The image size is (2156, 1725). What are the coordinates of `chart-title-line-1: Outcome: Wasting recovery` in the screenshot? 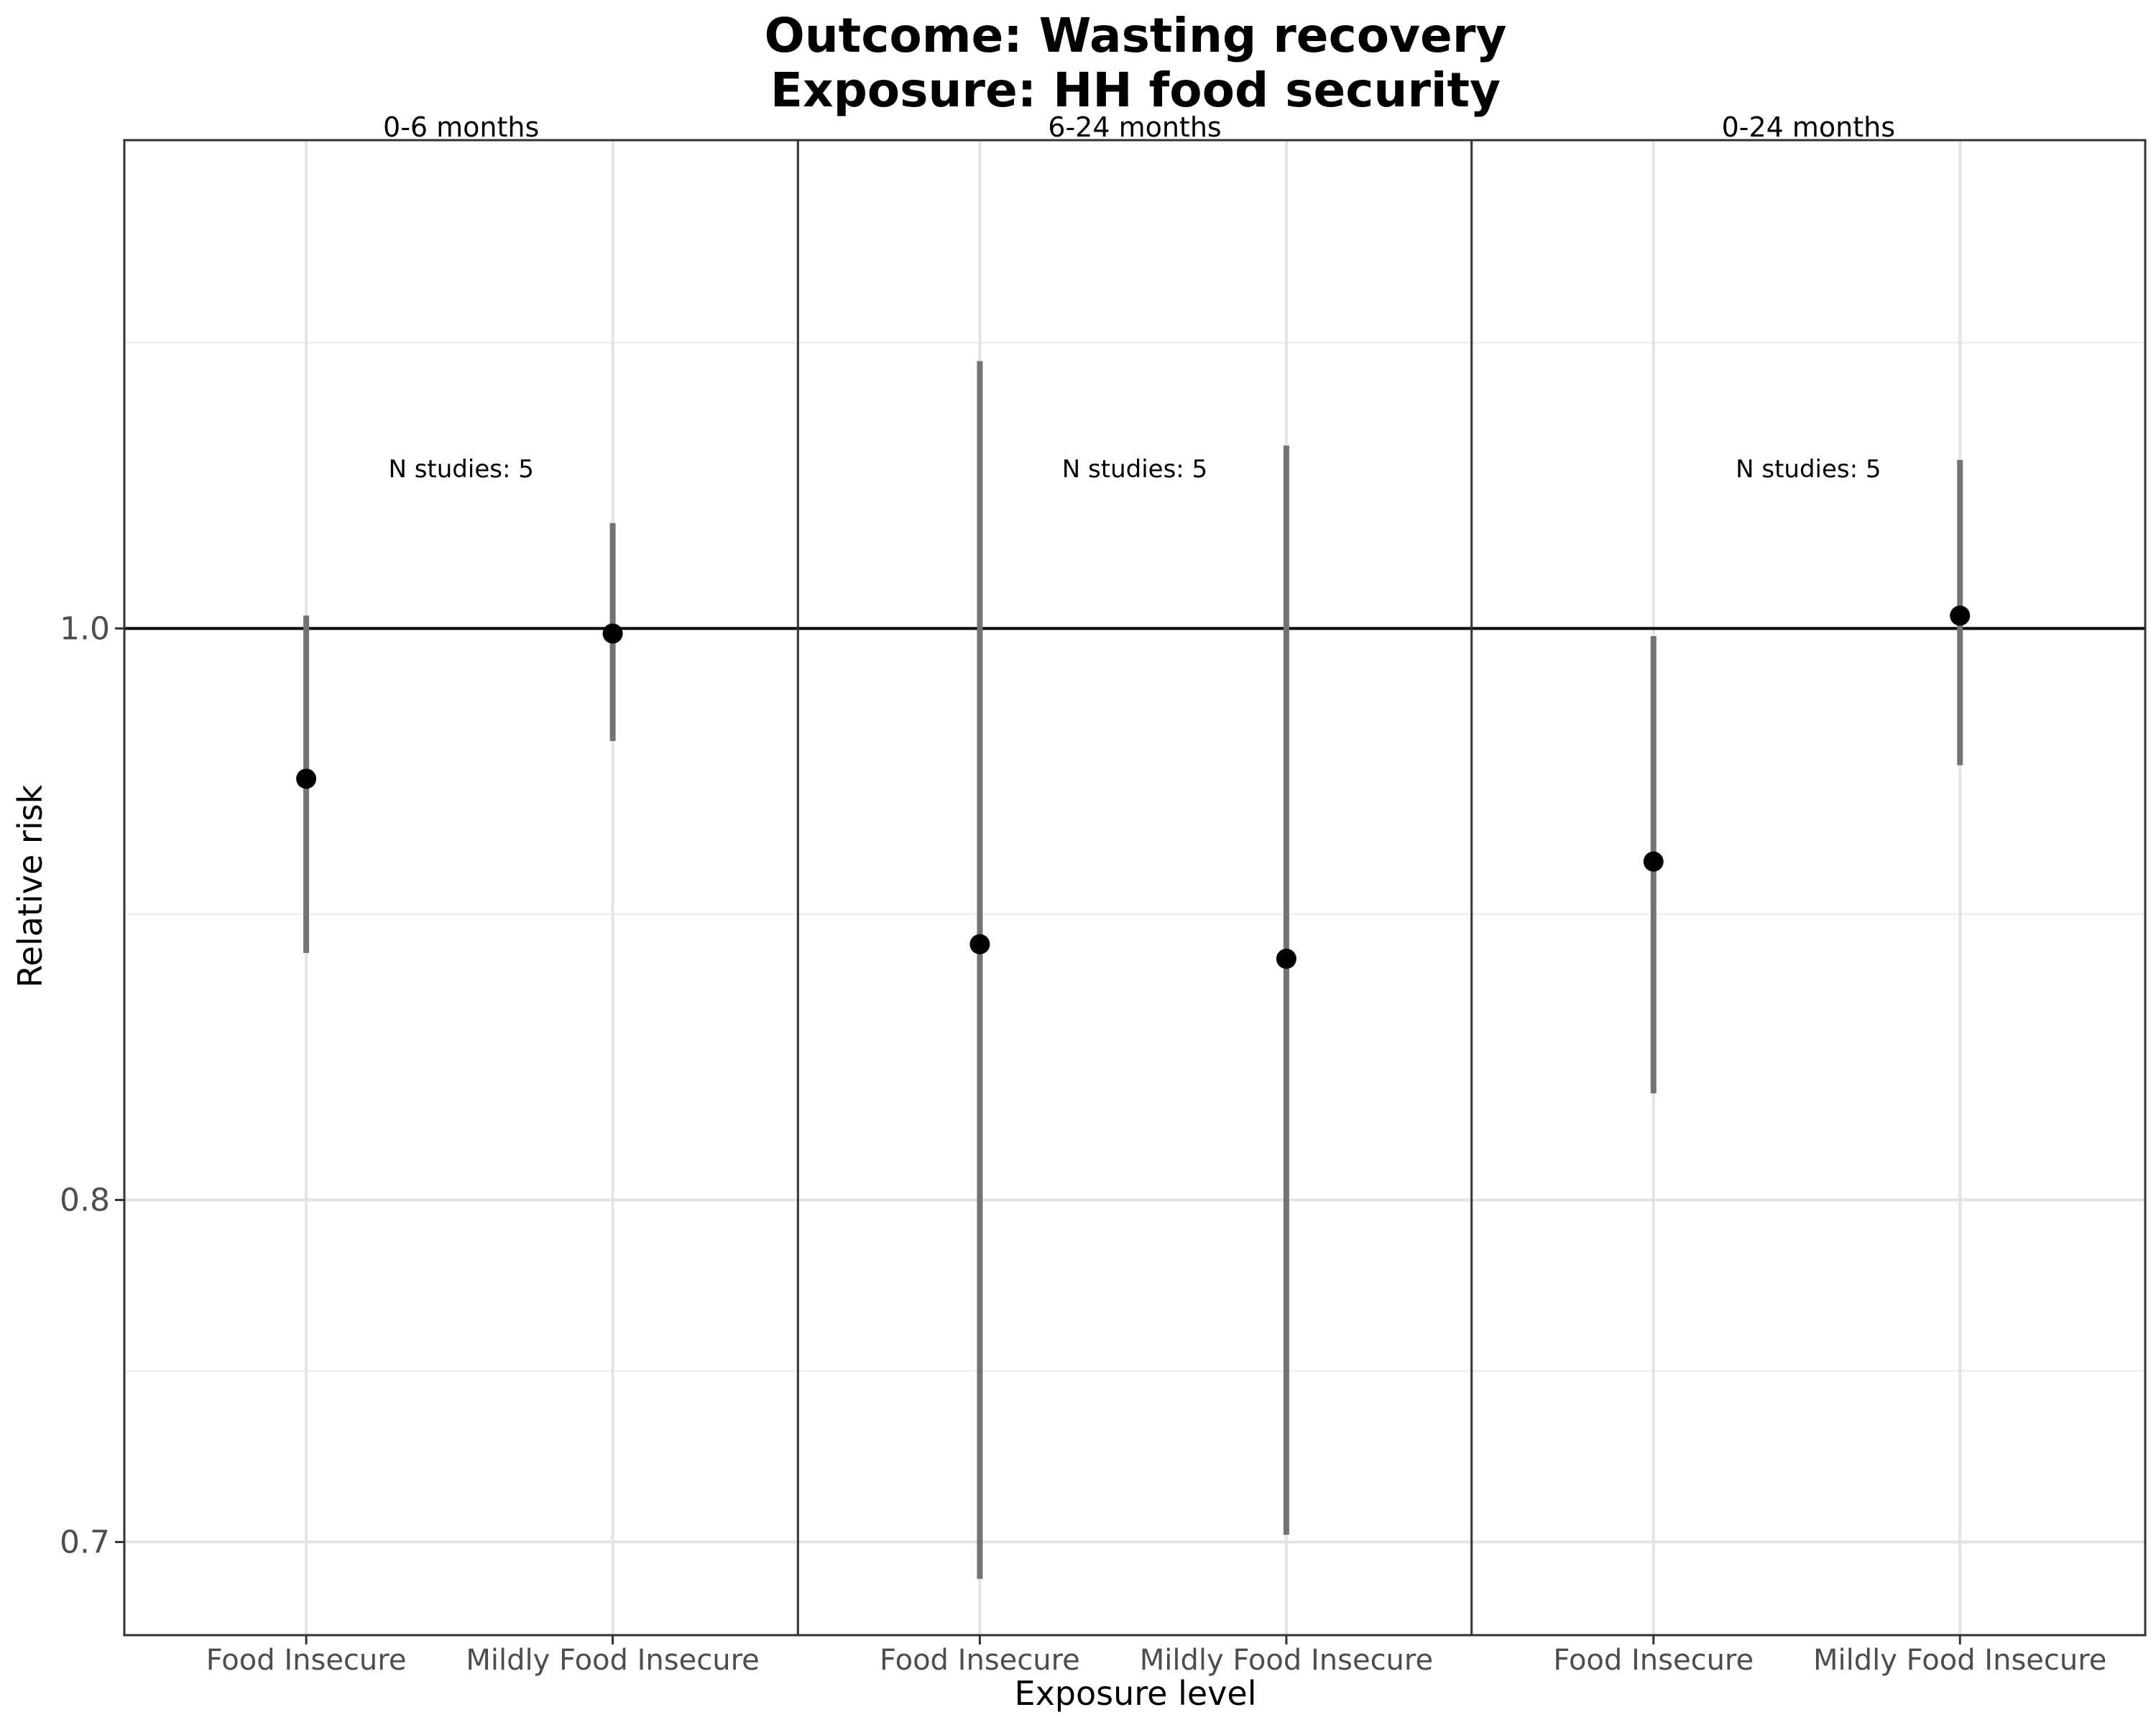 It's located at (1136, 35).